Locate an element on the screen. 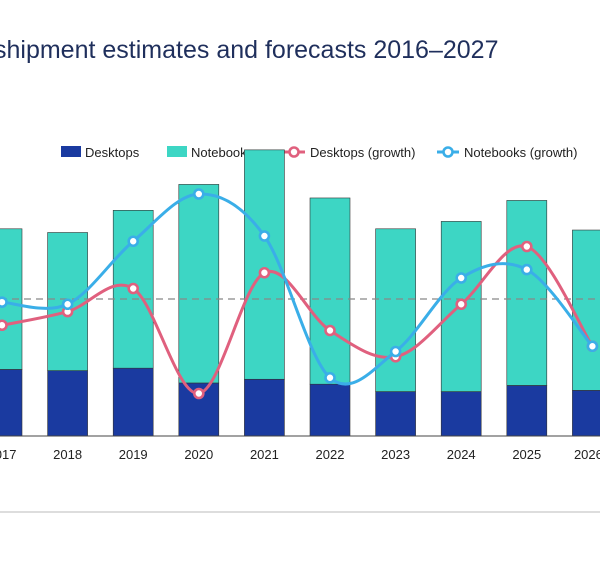 The image size is (600, 576). point-notebooks-growth-2017 is located at coordinates (4, 302).